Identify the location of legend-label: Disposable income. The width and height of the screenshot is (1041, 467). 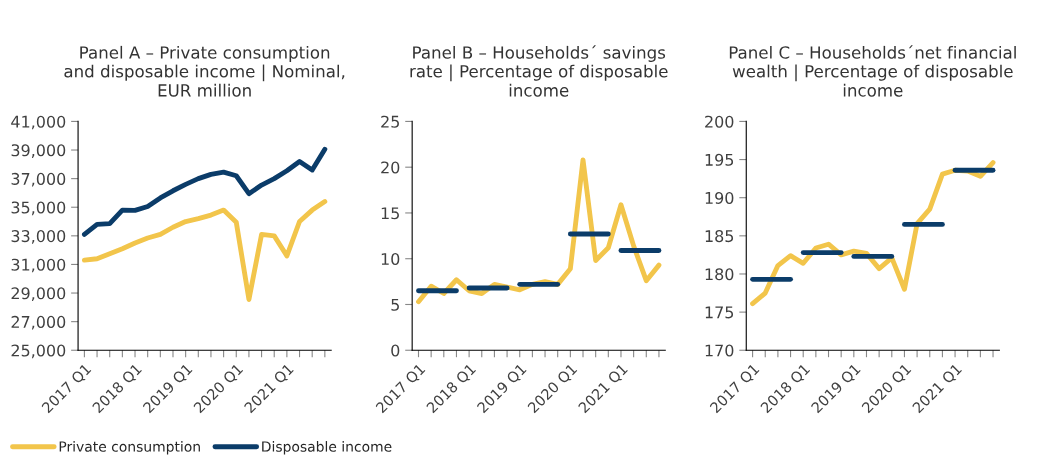
(327, 448).